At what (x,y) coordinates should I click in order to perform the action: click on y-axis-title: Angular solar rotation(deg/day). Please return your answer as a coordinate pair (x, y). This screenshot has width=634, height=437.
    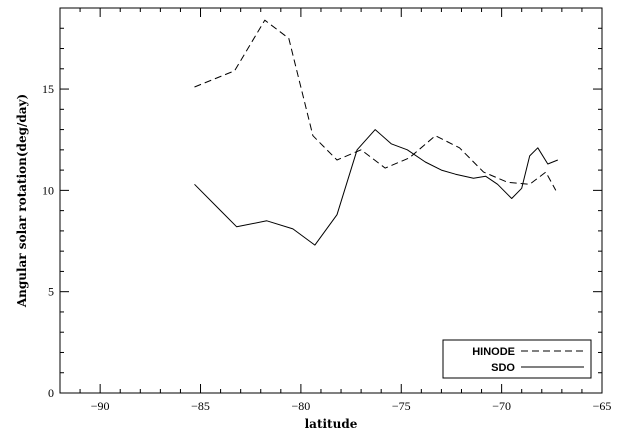
    Looking at the image, I should click on (22, 201).